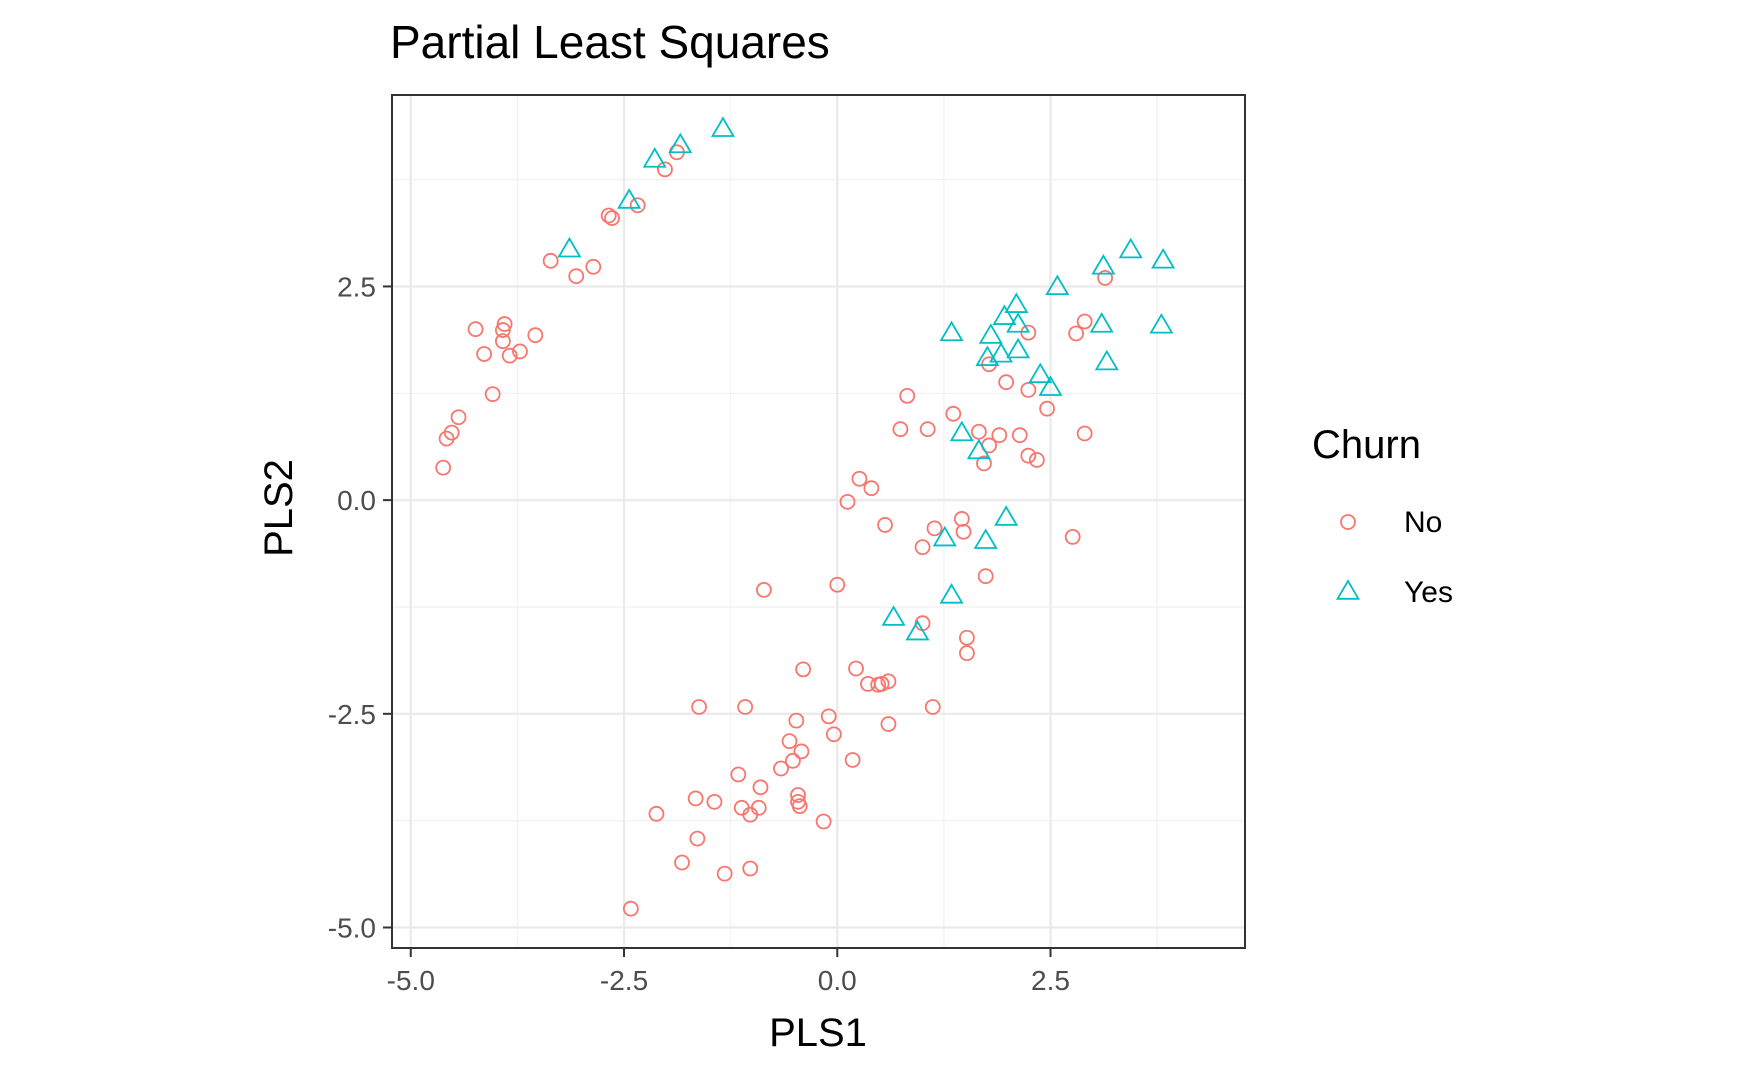  What do you see at coordinates (1428, 592) in the screenshot?
I see `legend-label: Yes` at bounding box center [1428, 592].